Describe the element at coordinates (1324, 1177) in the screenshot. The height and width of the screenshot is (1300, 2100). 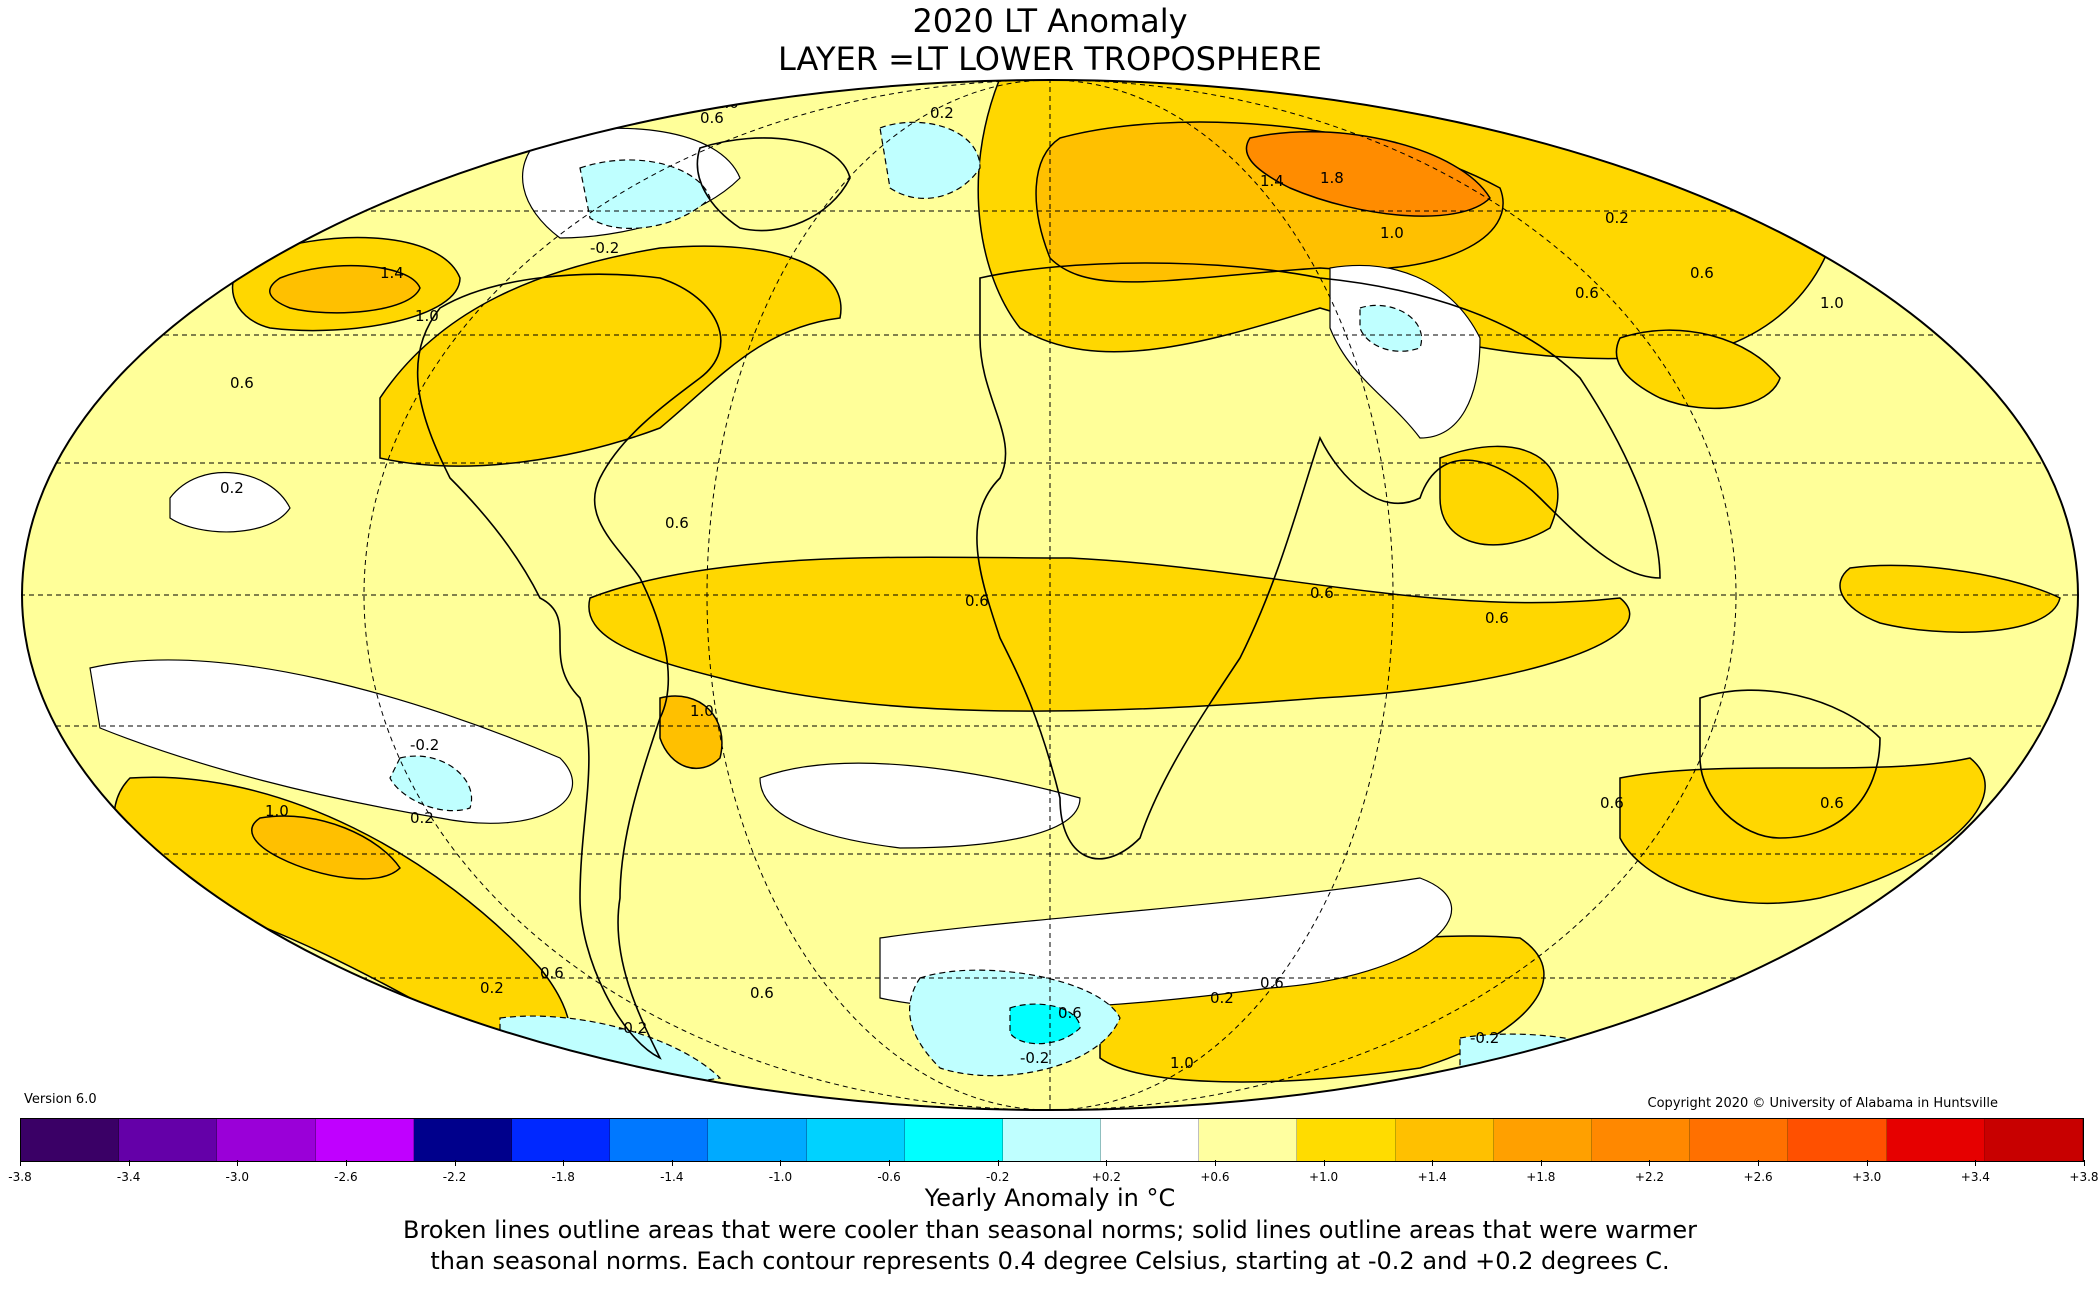
I see `colorbar-tick-label: +1.0` at that location.